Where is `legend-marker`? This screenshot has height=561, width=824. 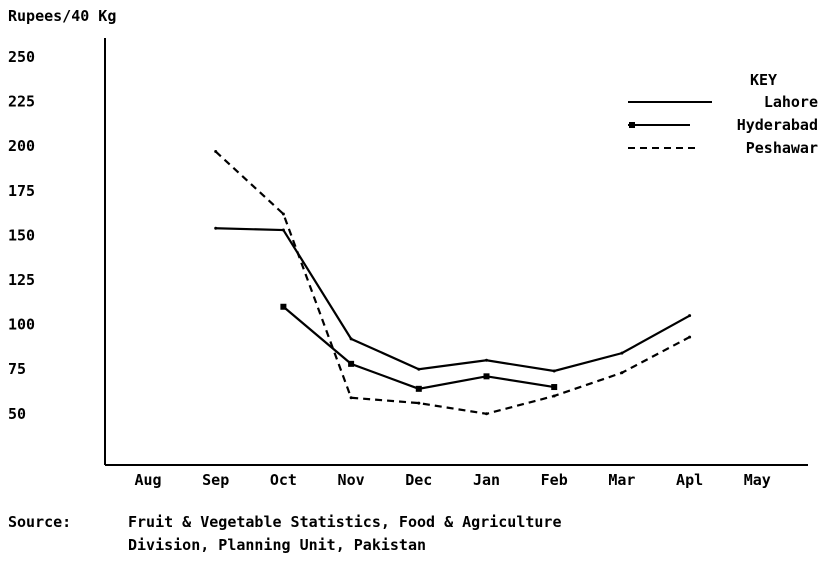 legend-marker is located at coordinates (632, 125).